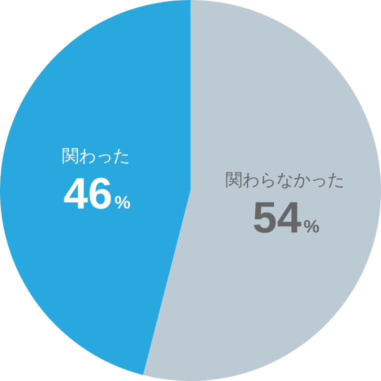 This screenshot has width=381, height=381. Describe the element at coordinates (97, 194) in the screenshot. I see `data-label: 46%` at that location.